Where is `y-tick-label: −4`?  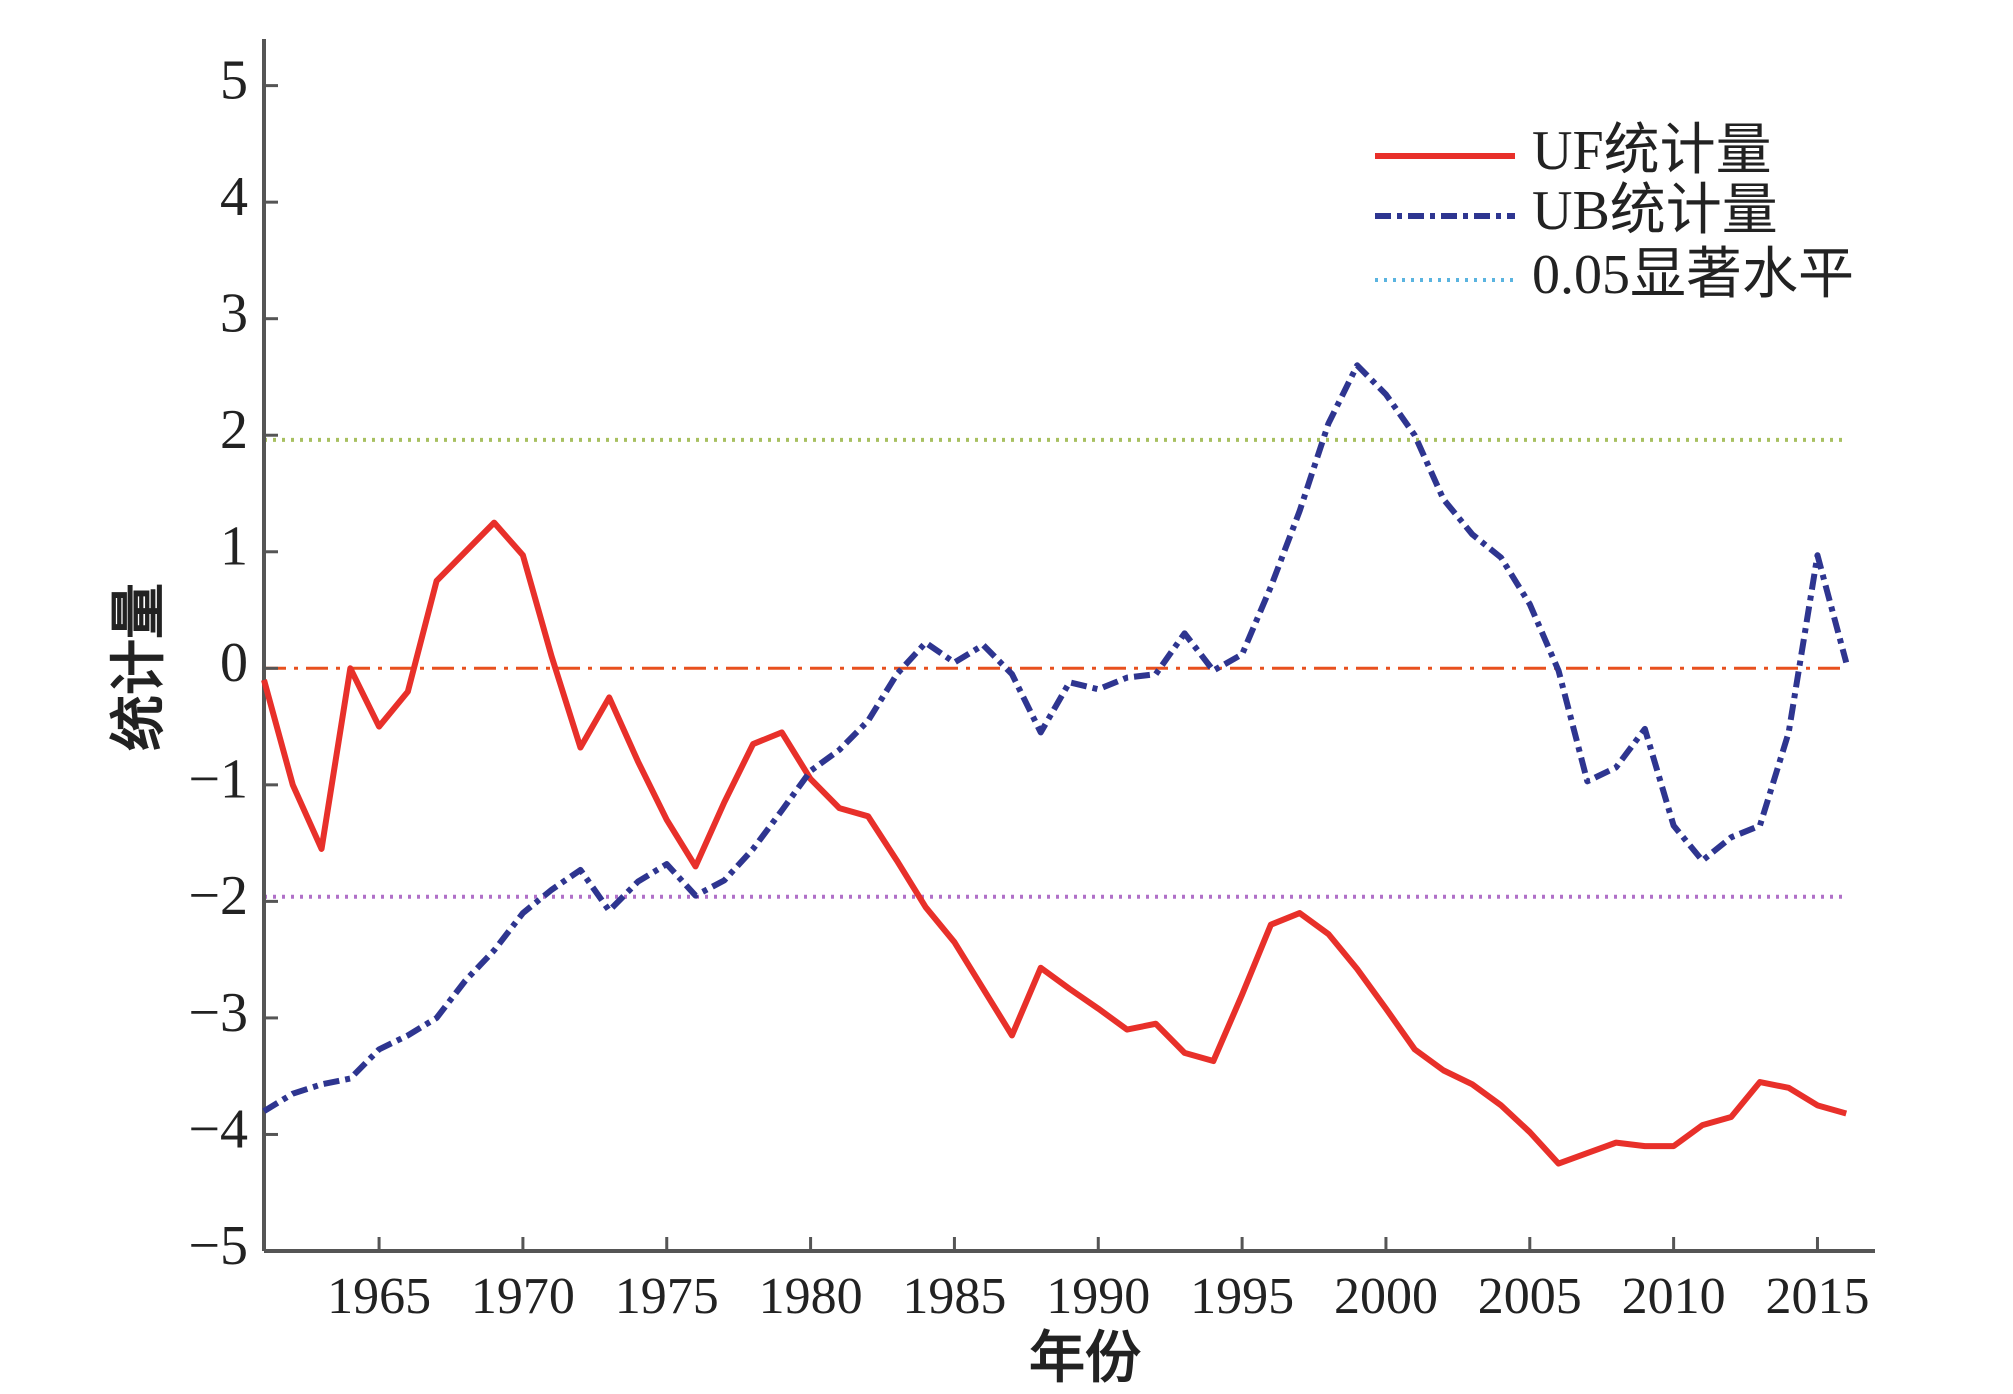 y-tick-label: −4 is located at coordinates (218, 1129).